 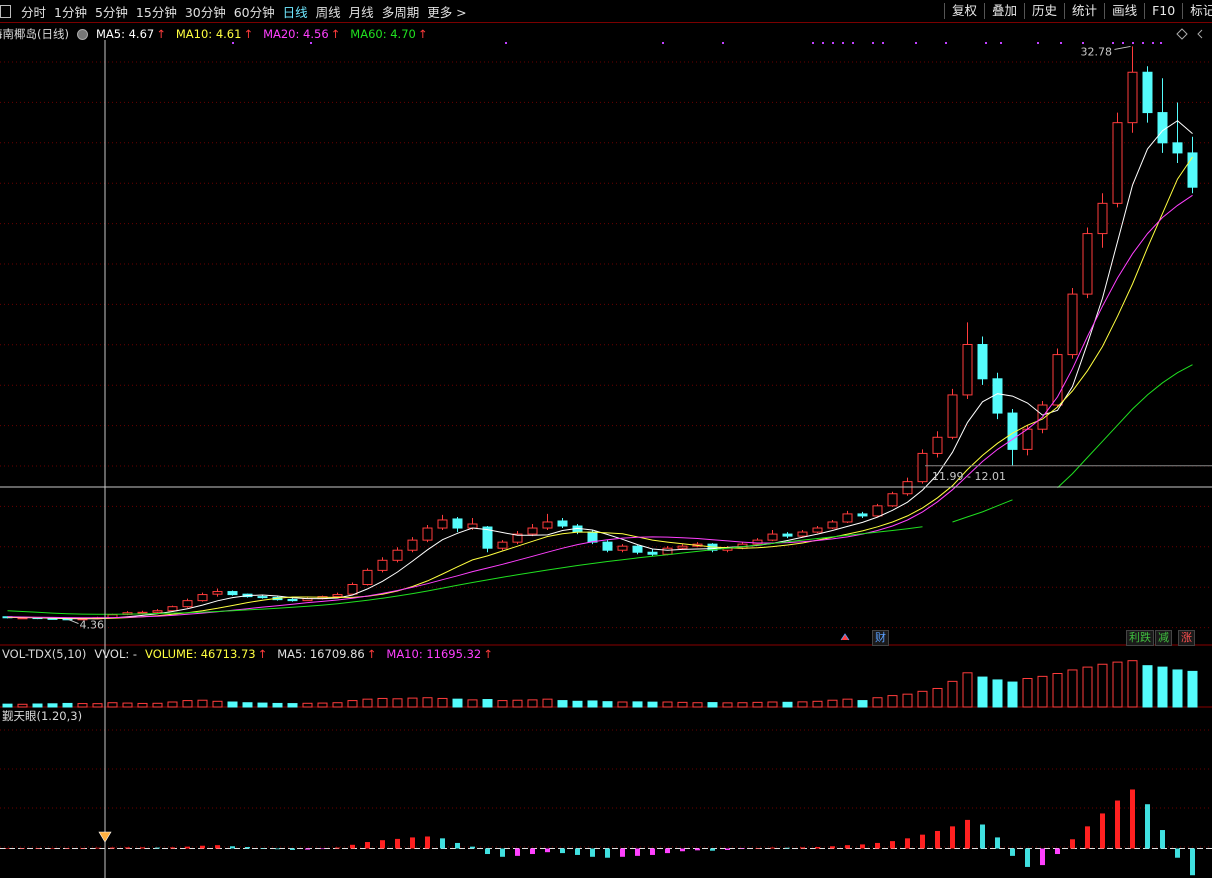 What do you see at coordinates (34, 12) in the screenshot?
I see `period-tab: 分时` at bounding box center [34, 12].